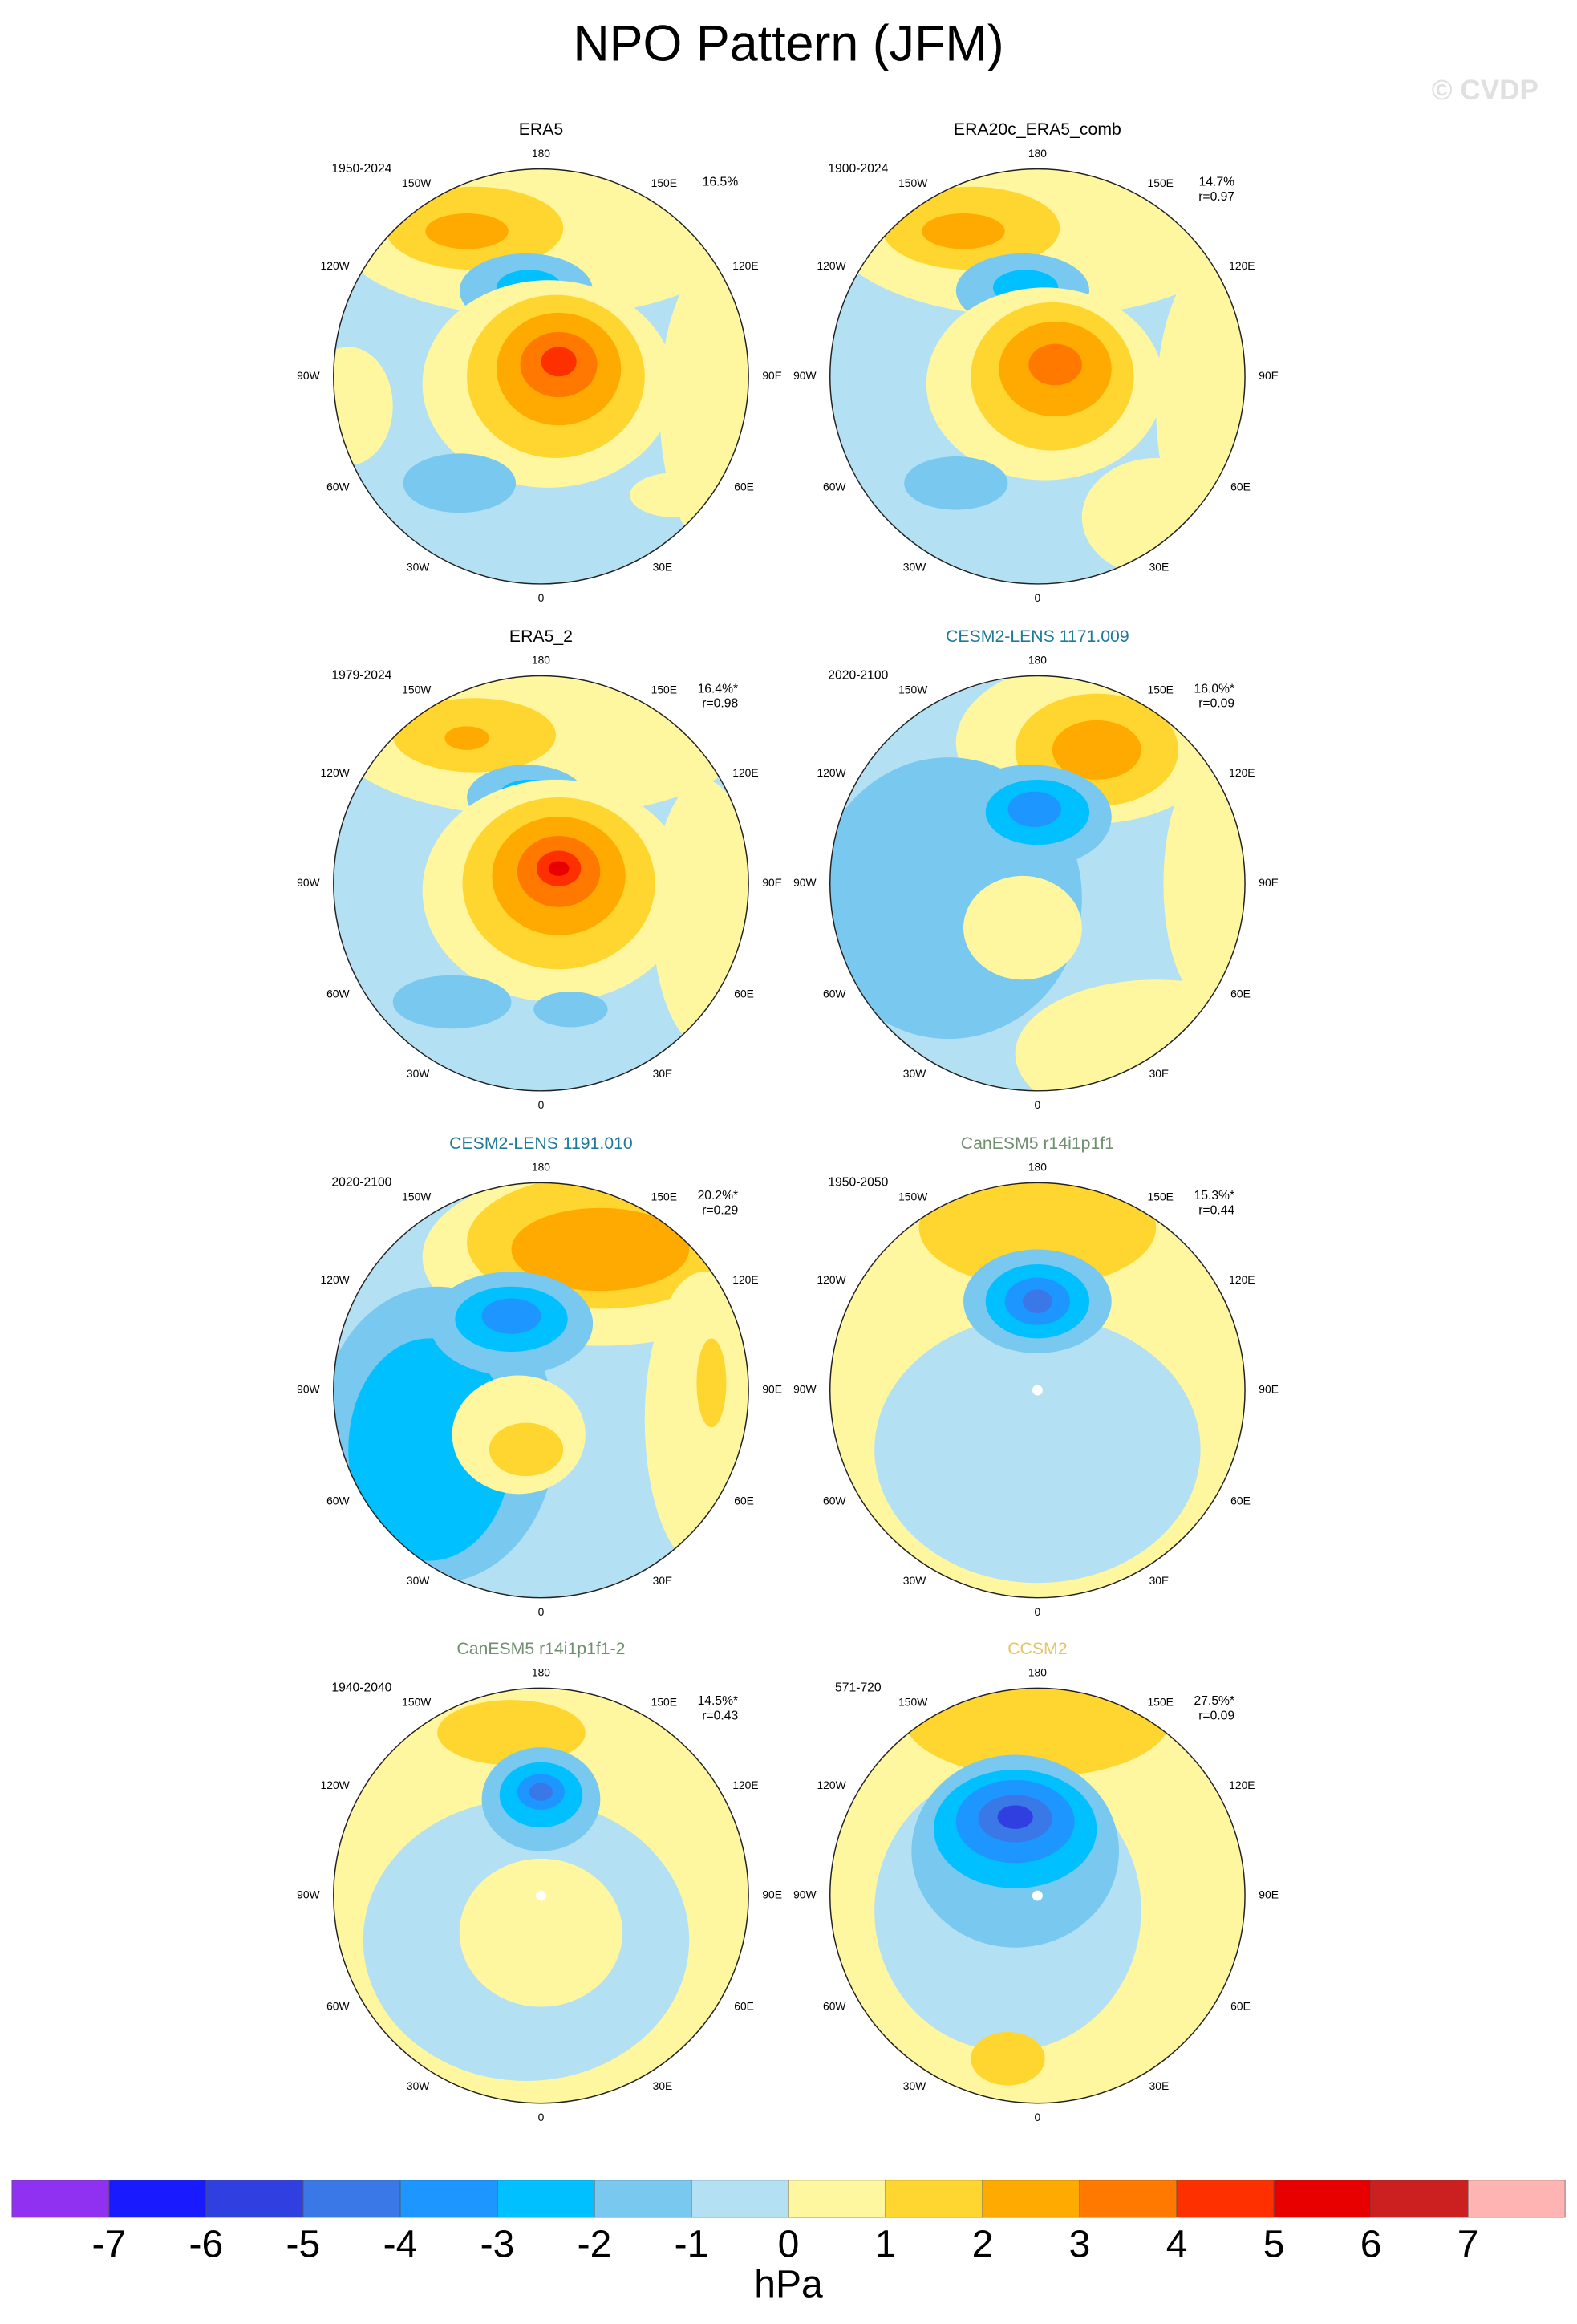 Image resolution: width=1577 pixels, height=2324 pixels. I want to click on variance-label: 16.5%, so click(721, 182).